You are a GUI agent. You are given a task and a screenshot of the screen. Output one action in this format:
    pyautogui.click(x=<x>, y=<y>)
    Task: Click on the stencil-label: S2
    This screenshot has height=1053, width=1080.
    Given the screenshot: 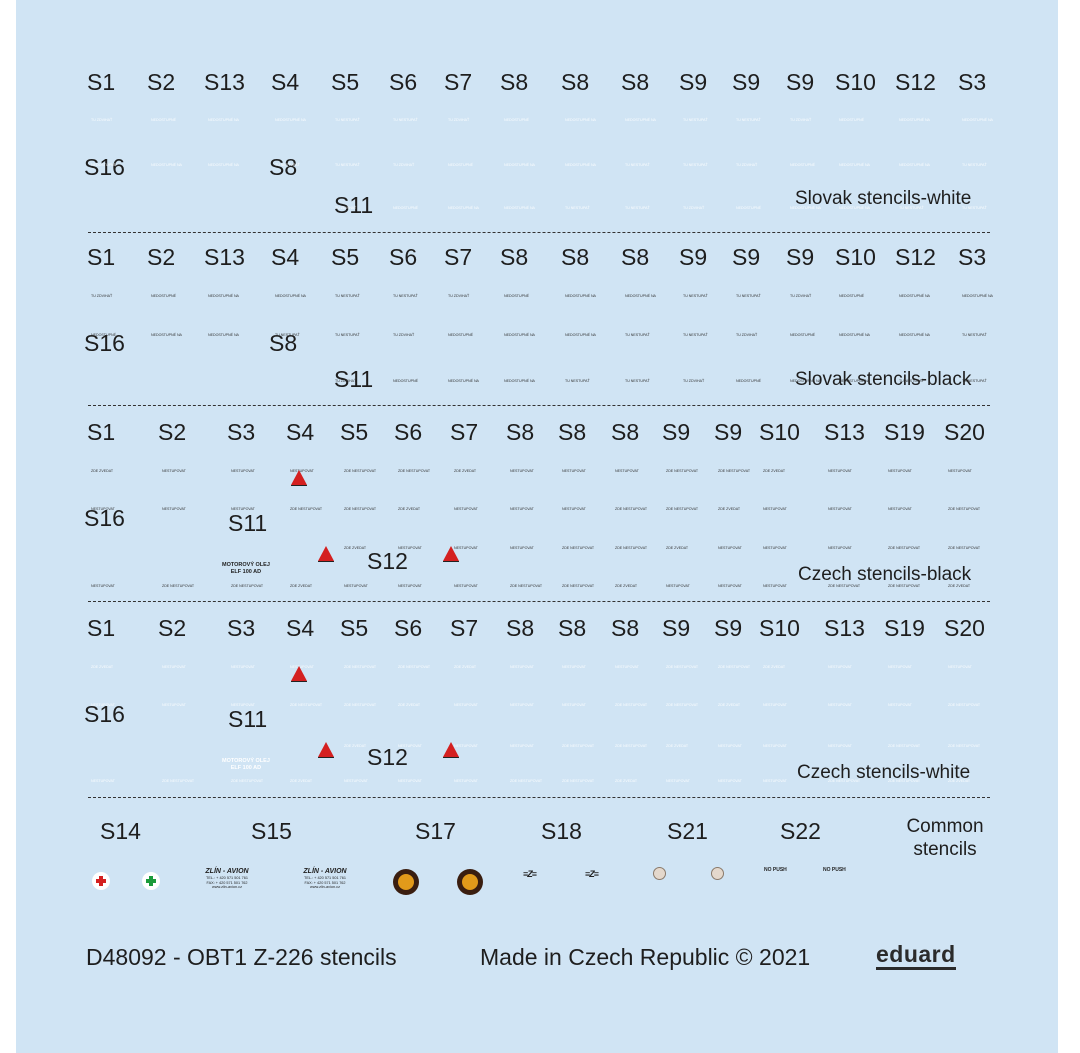 What is the action you would take?
    pyautogui.click(x=172, y=628)
    